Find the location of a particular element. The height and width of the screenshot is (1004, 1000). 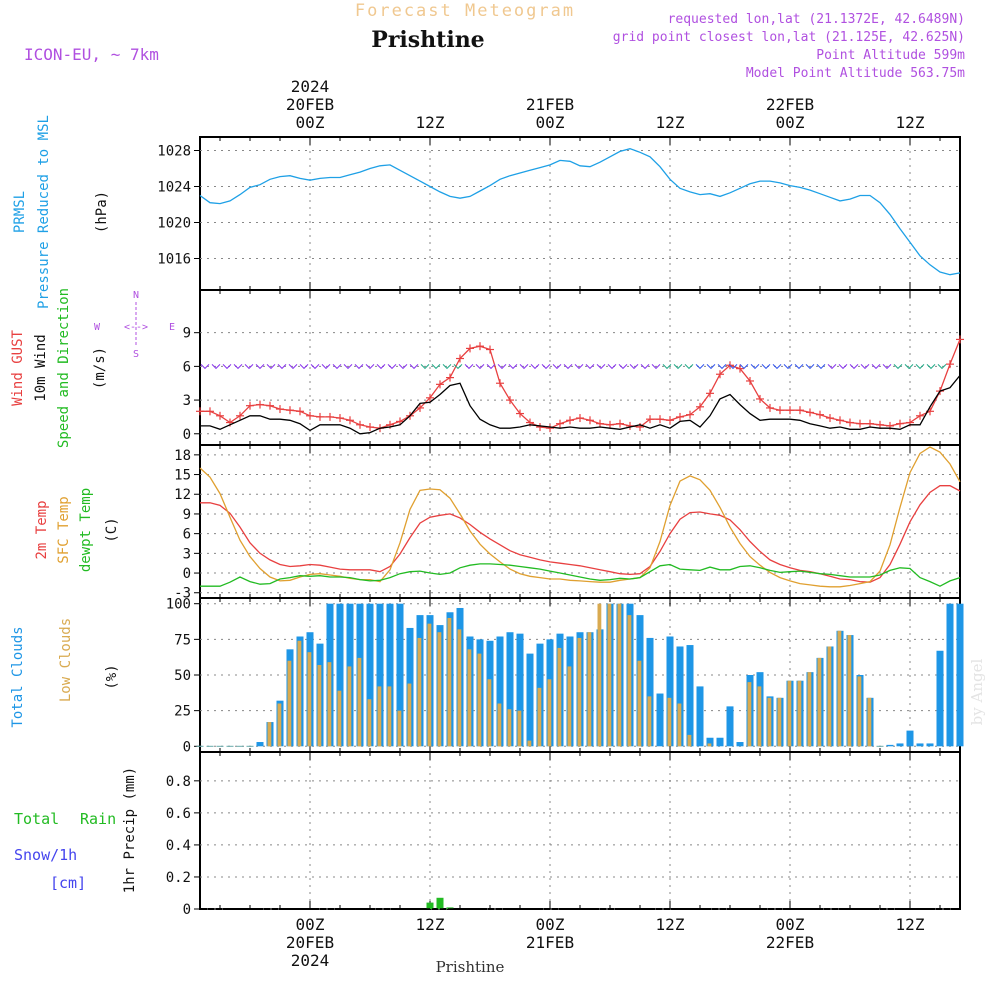

dewpt-label: dewpt Temp is located at coordinates (86, 530).